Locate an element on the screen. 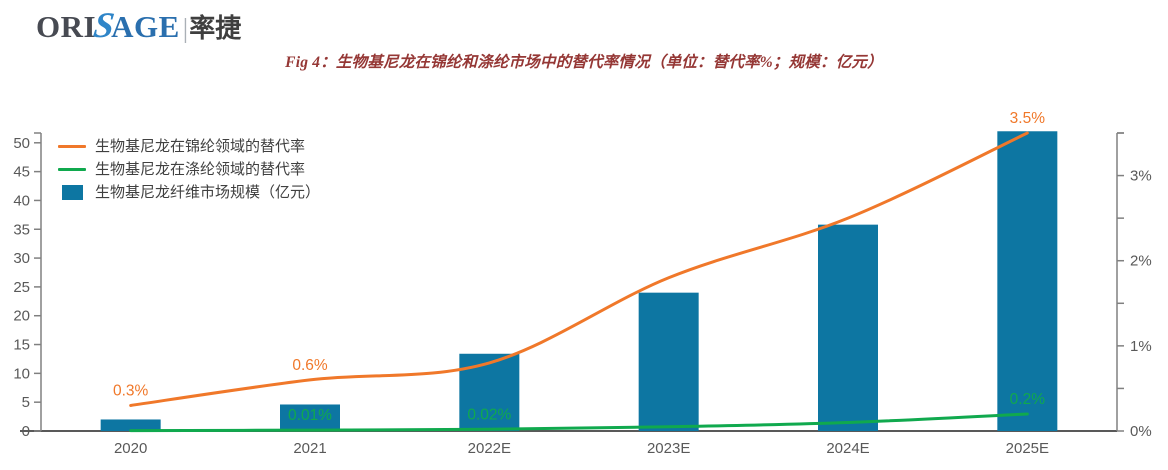 The image size is (1168, 470). right-axis-tick-label: 1% is located at coordinates (1141, 346).